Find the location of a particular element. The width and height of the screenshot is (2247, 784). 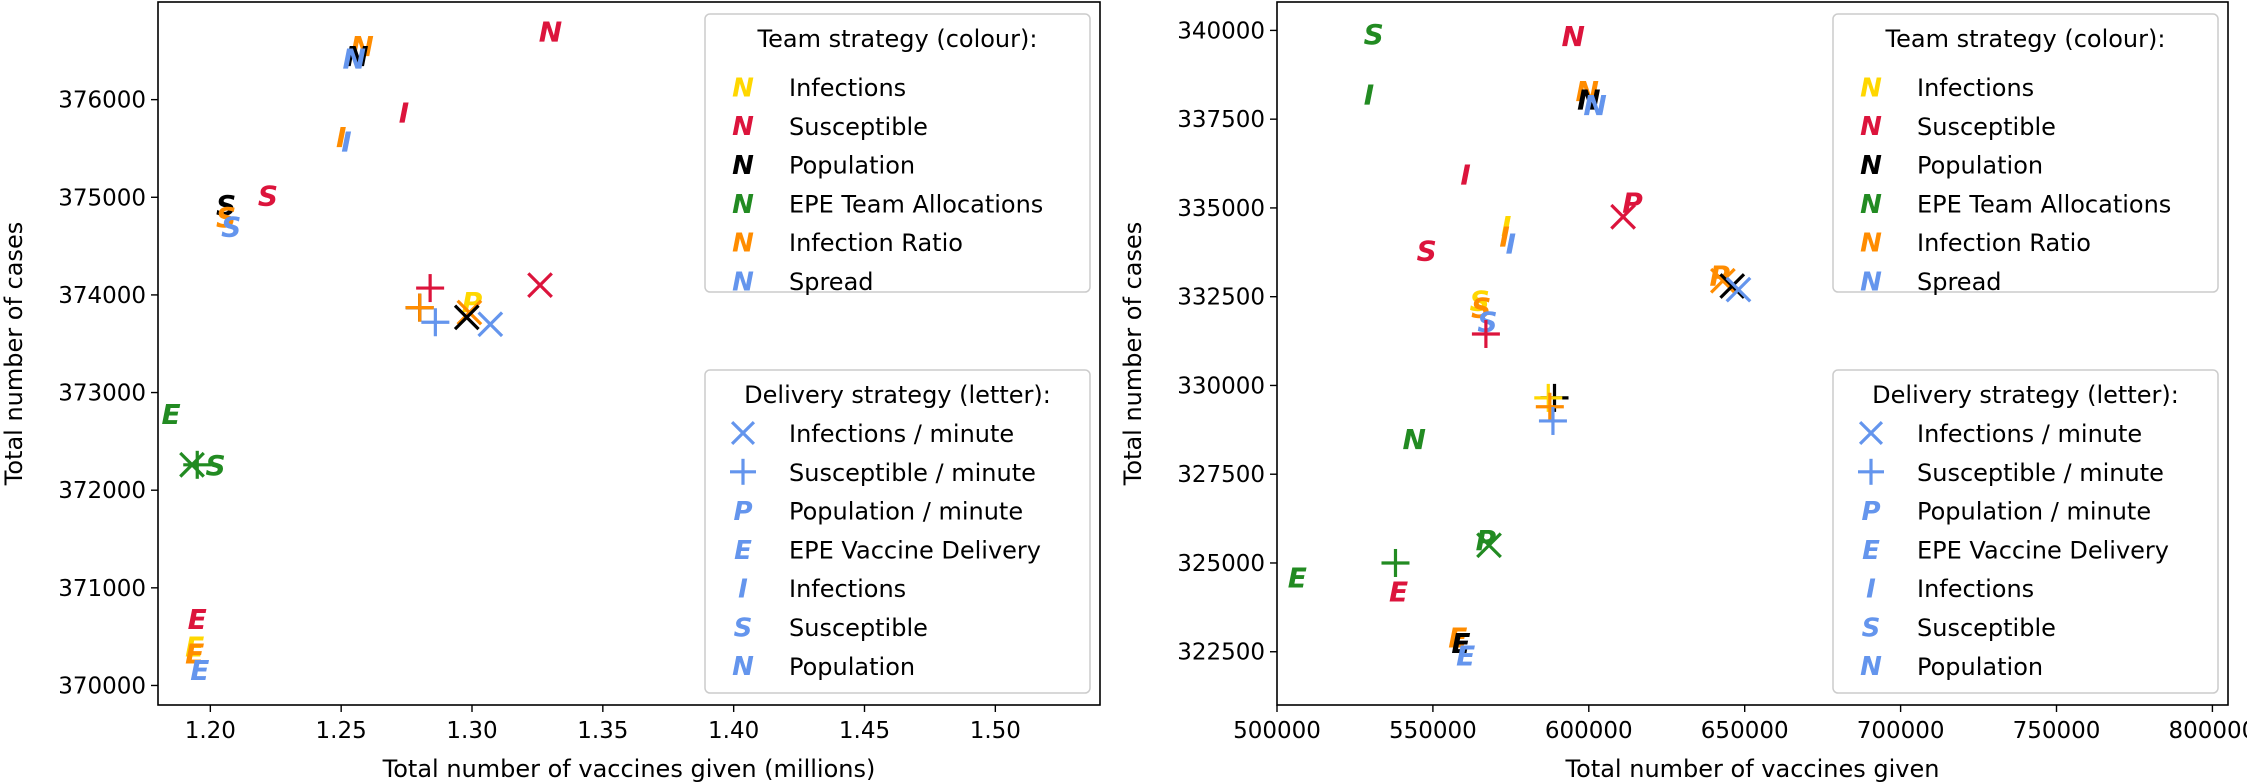

legend-delivery-label: Population / minute is located at coordinates (906, 512).